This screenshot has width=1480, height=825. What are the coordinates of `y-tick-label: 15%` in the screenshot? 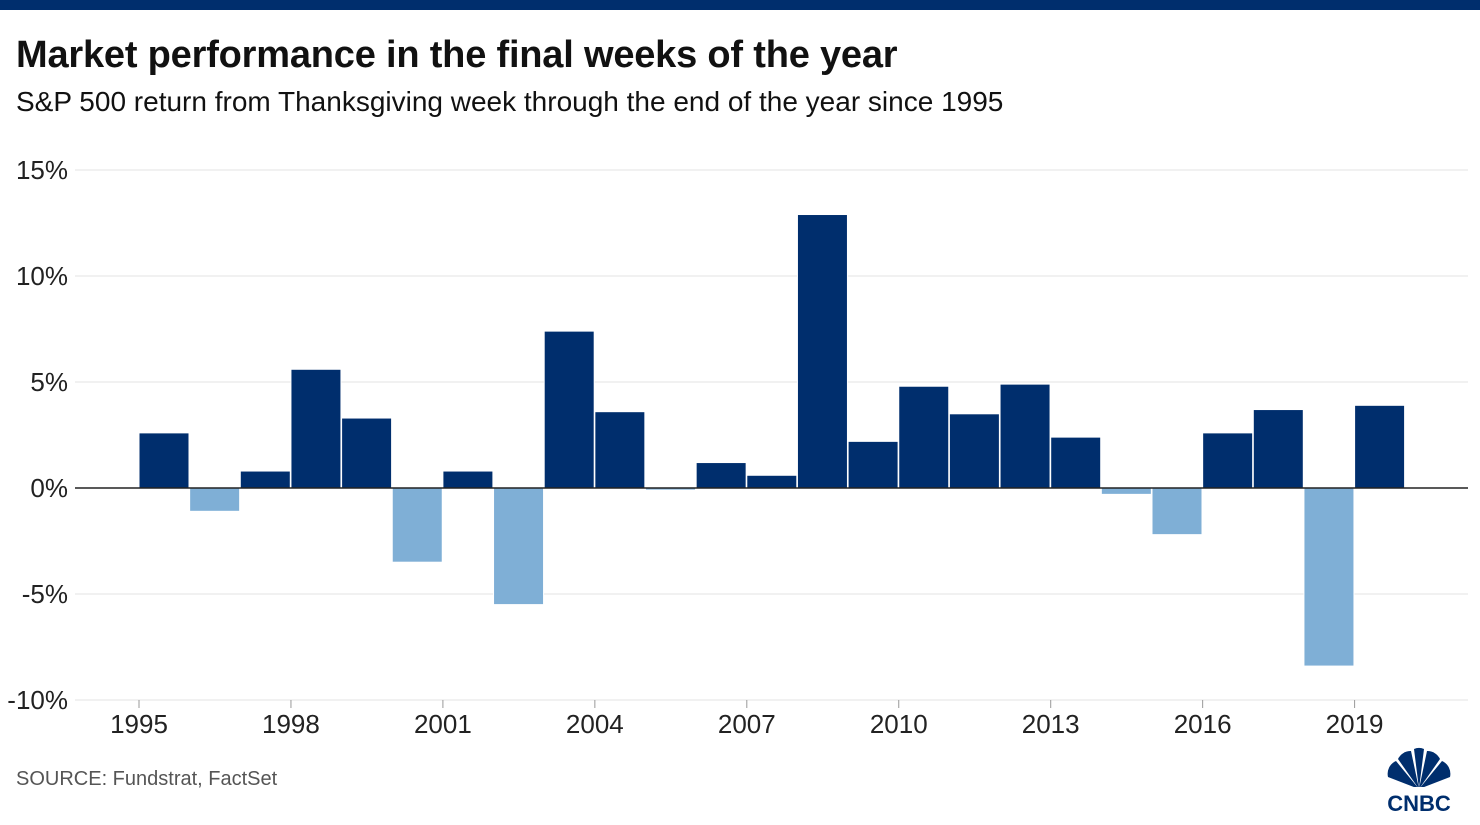 It's located at (42, 170).